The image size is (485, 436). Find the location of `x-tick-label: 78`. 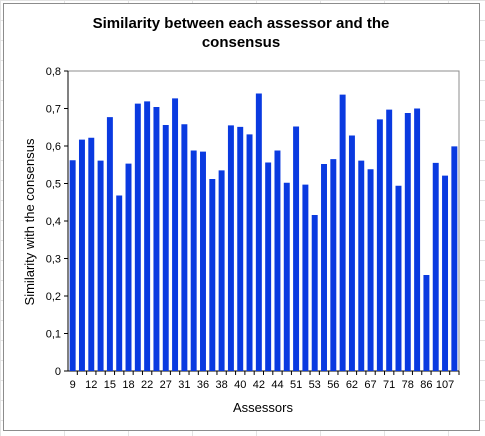

x-tick-label: 78 is located at coordinates (408, 385).